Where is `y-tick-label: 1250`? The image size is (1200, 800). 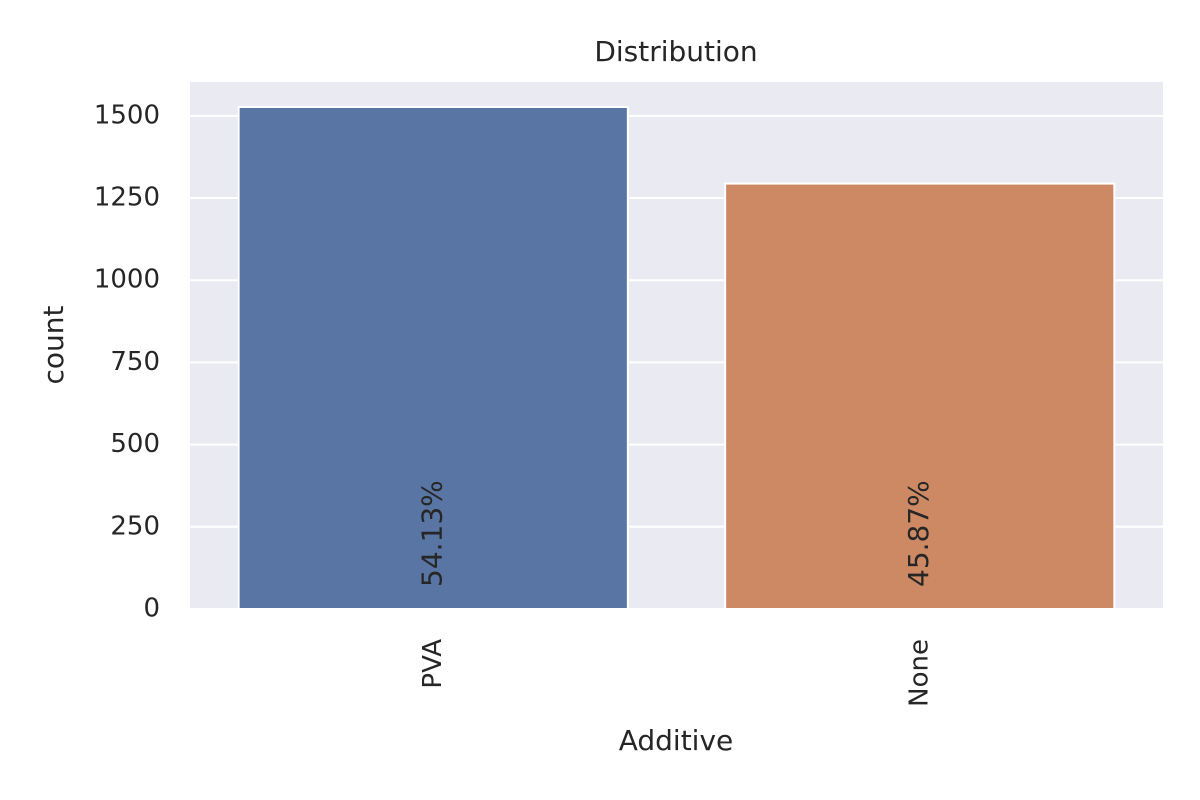
y-tick-label: 1250 is located at coordinates (127, 198).